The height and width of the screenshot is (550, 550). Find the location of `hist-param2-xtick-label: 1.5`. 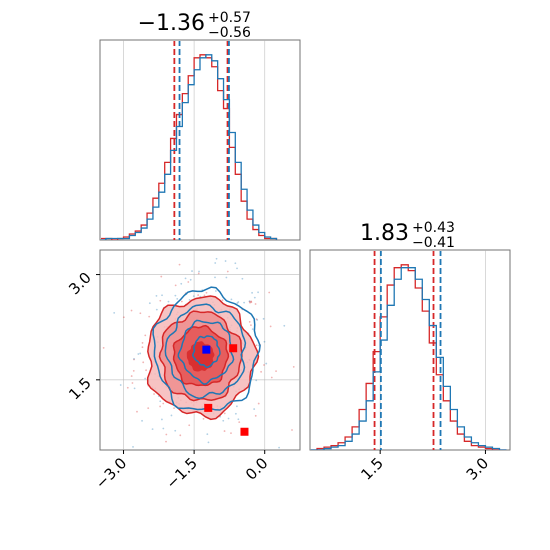

hist-param2-xtick-label: 1.5 is located at coordinates (372, 469).